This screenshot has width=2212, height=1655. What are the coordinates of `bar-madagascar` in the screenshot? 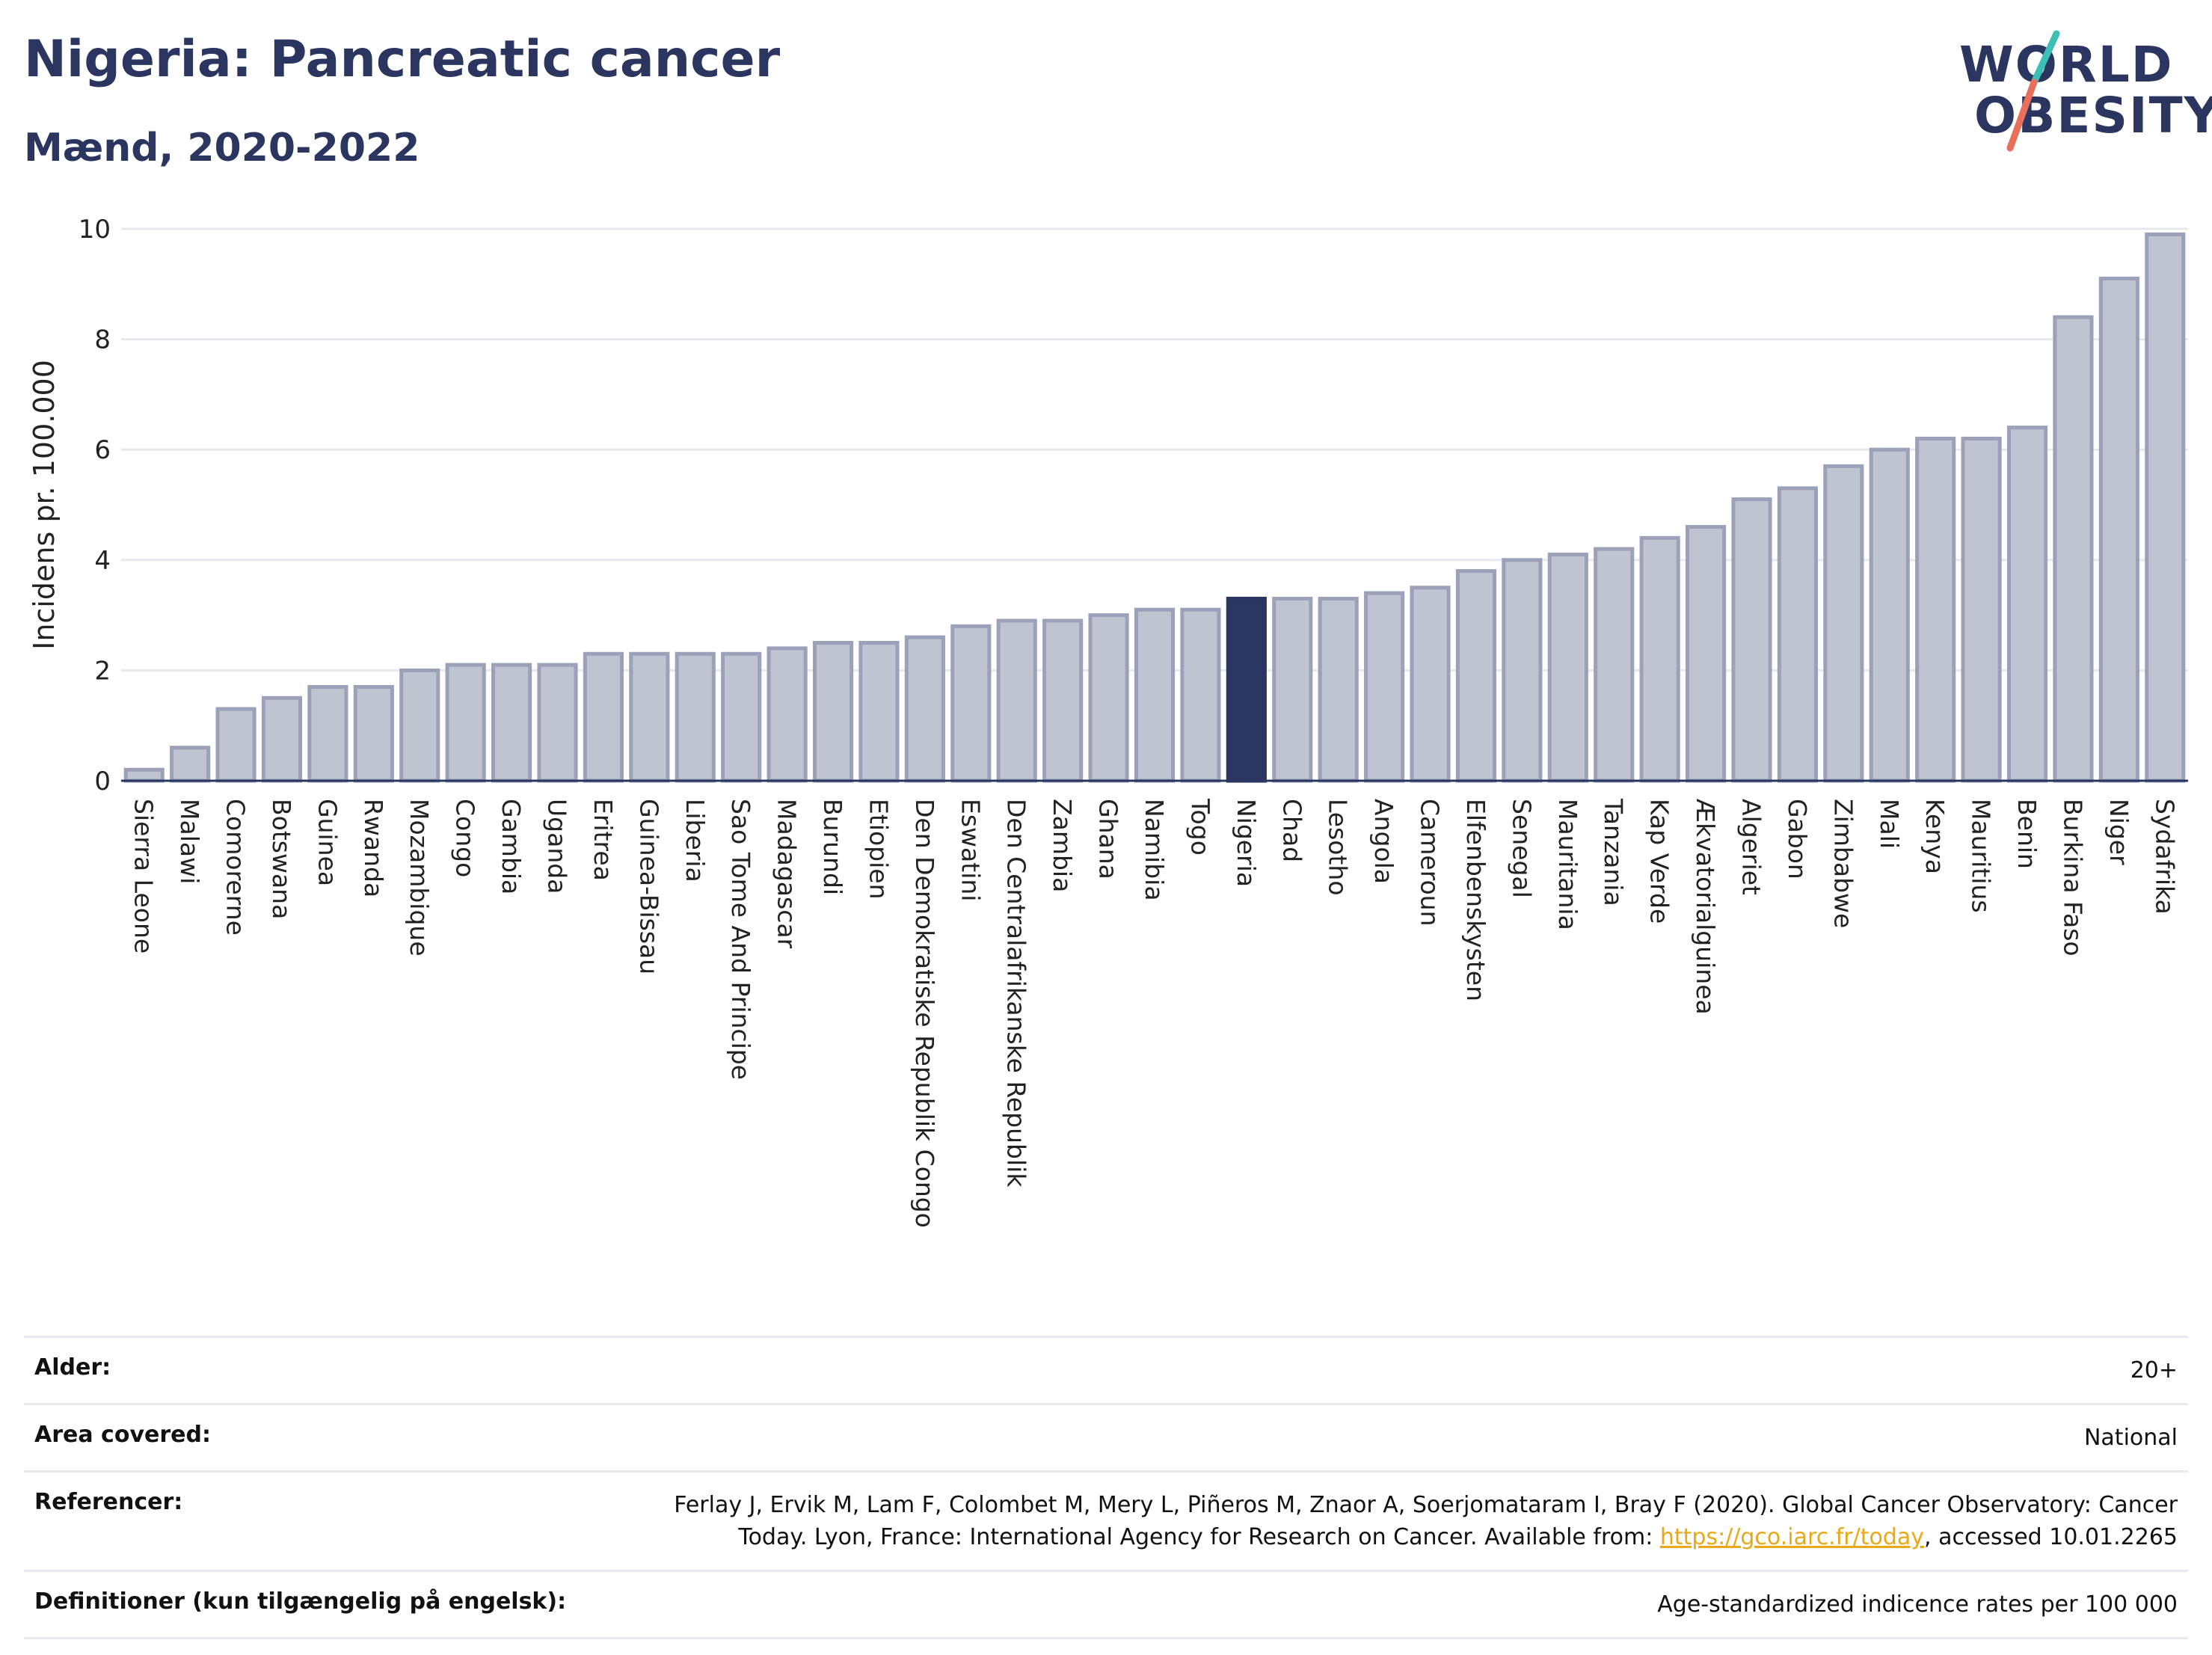 It's located at (787, 714).